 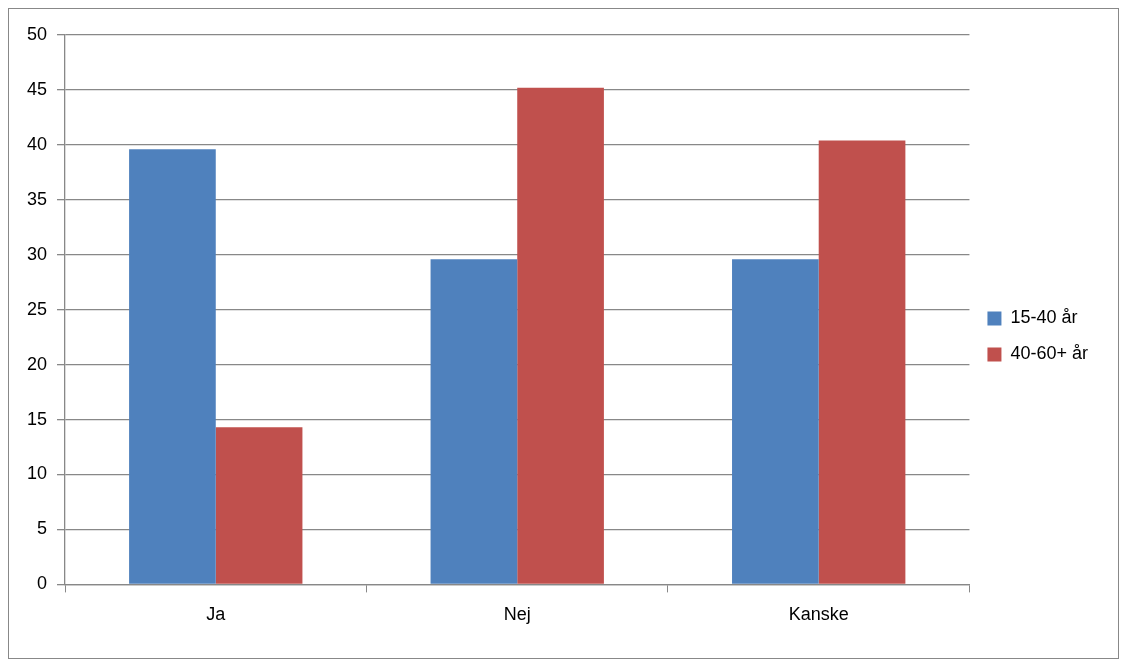 I want to click on x-tick-label: Ja, so click(x=216, y=614).